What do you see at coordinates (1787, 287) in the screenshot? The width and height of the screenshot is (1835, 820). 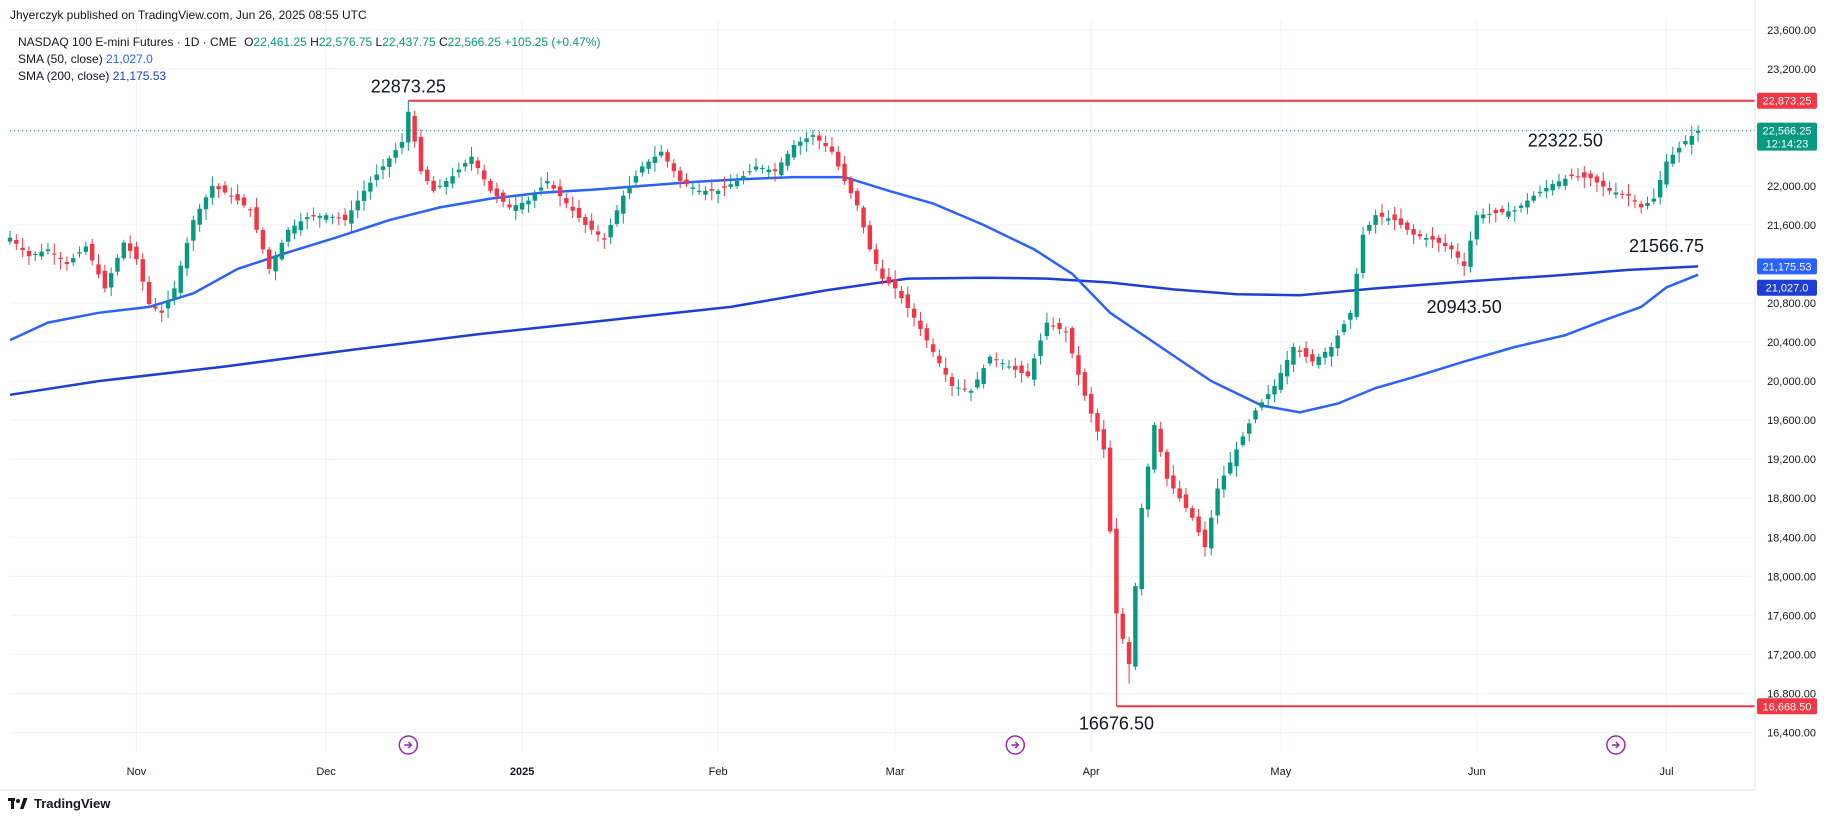 I see `sma50-badge: 21,027.0` at bounding box center [1787, 287].